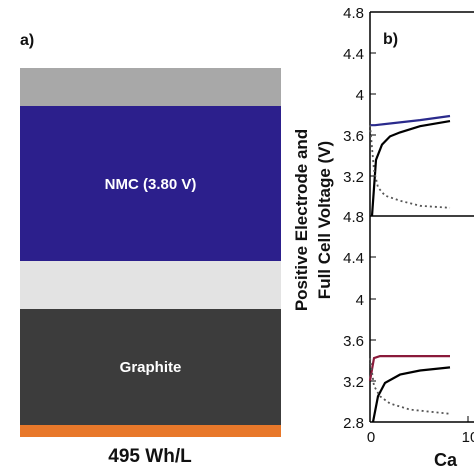 This screenshot has width=474, height=474. Describe the element at coordinates (353, 423) in the screenshot. I see `y-tick-label: 2.8` at that location.